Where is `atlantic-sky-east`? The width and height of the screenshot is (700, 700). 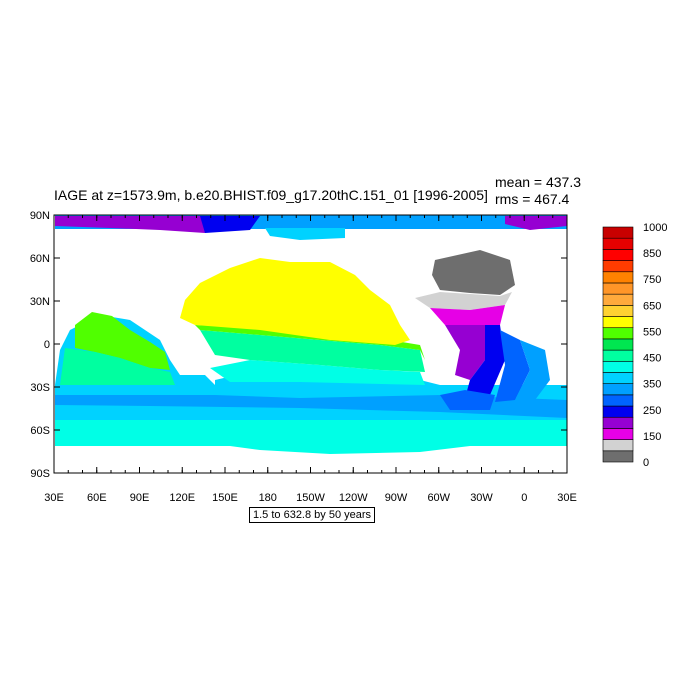 atlantic-sky-east is located at coordinates (532, 370).